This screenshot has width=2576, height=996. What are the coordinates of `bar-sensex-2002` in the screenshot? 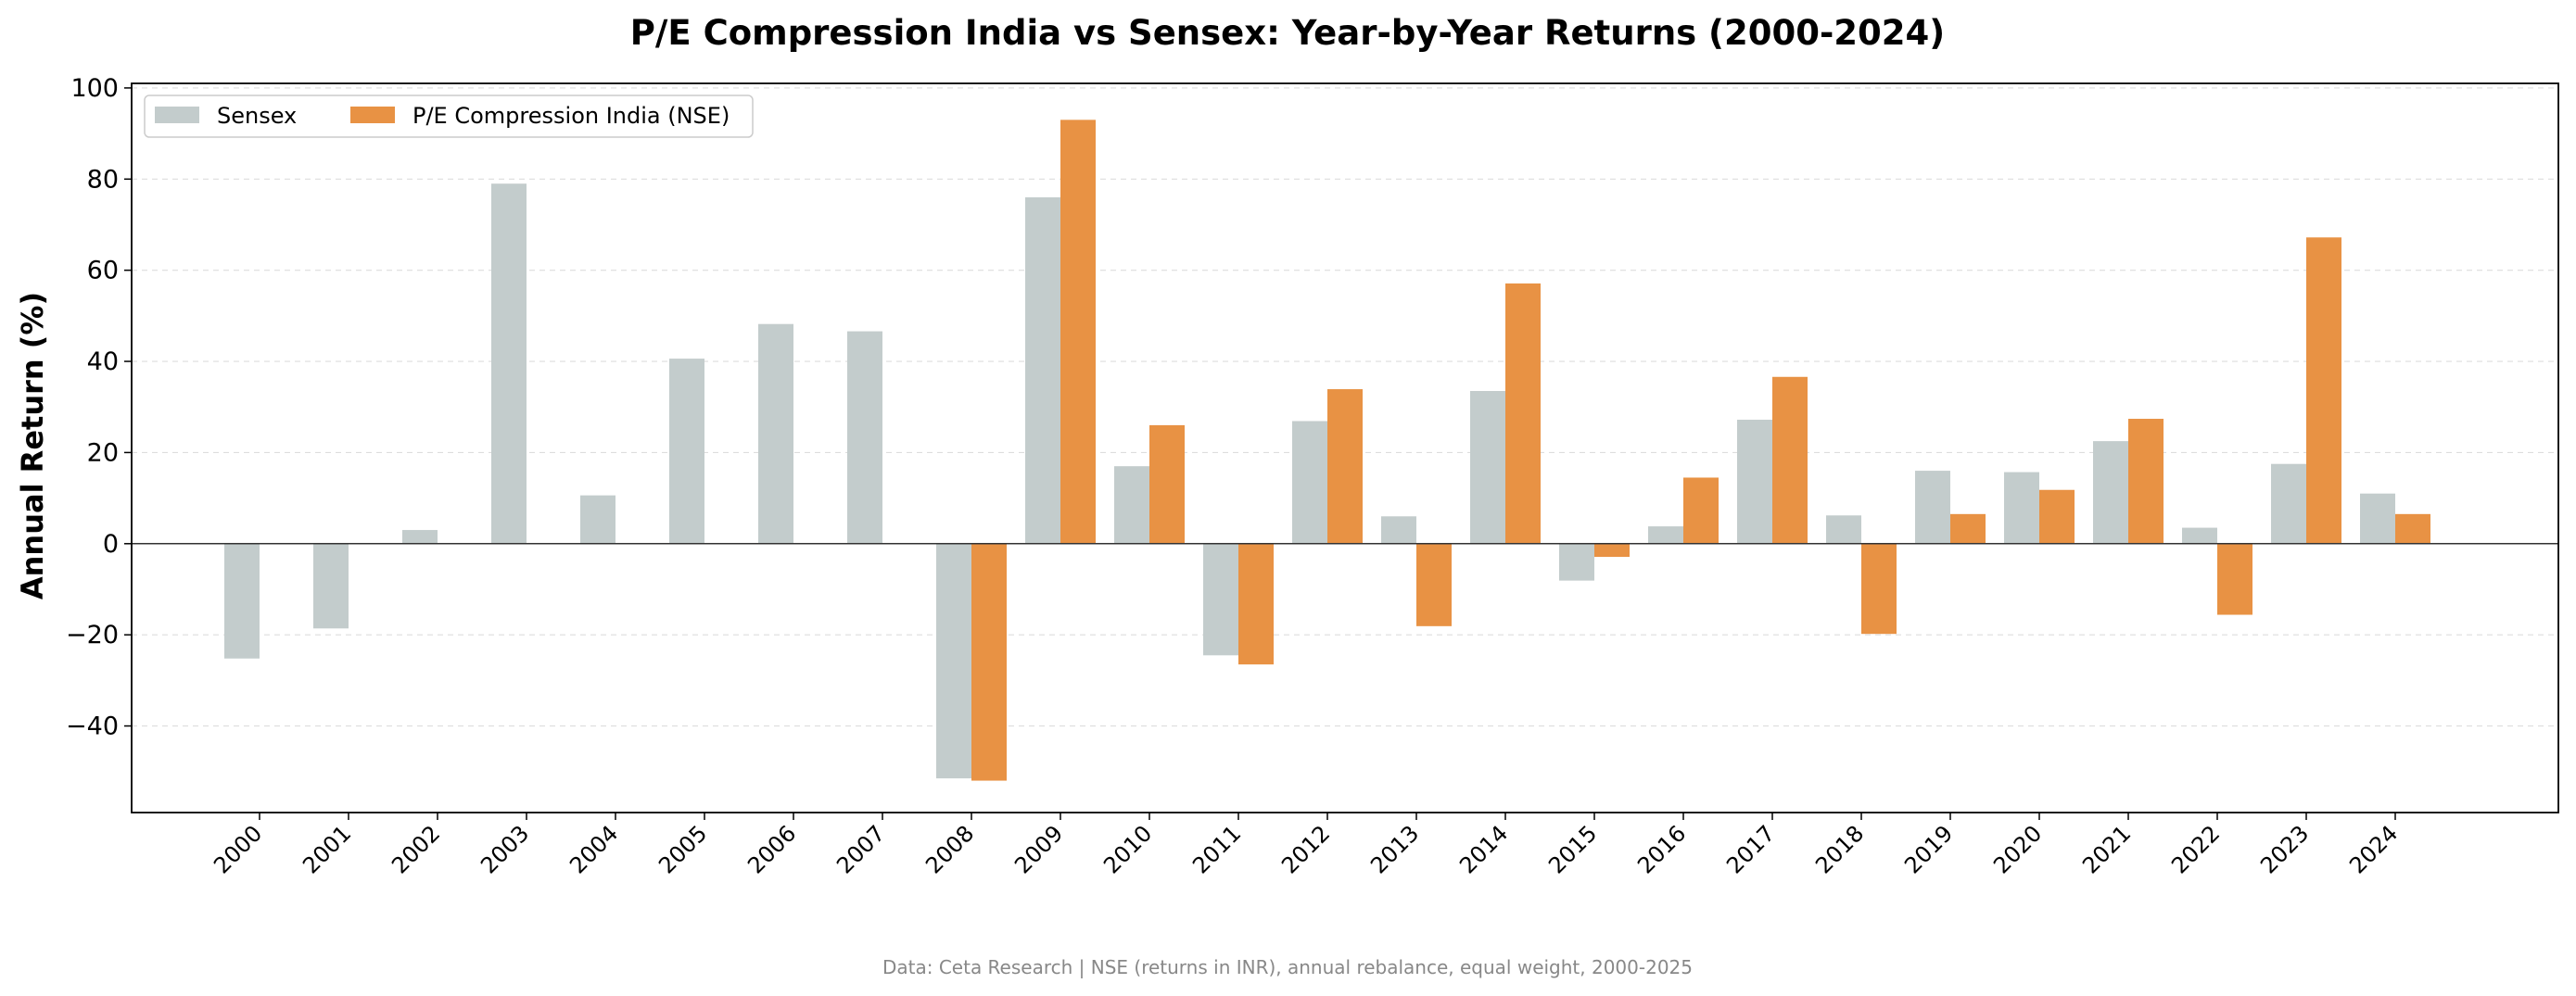 It's located at (420, 537).